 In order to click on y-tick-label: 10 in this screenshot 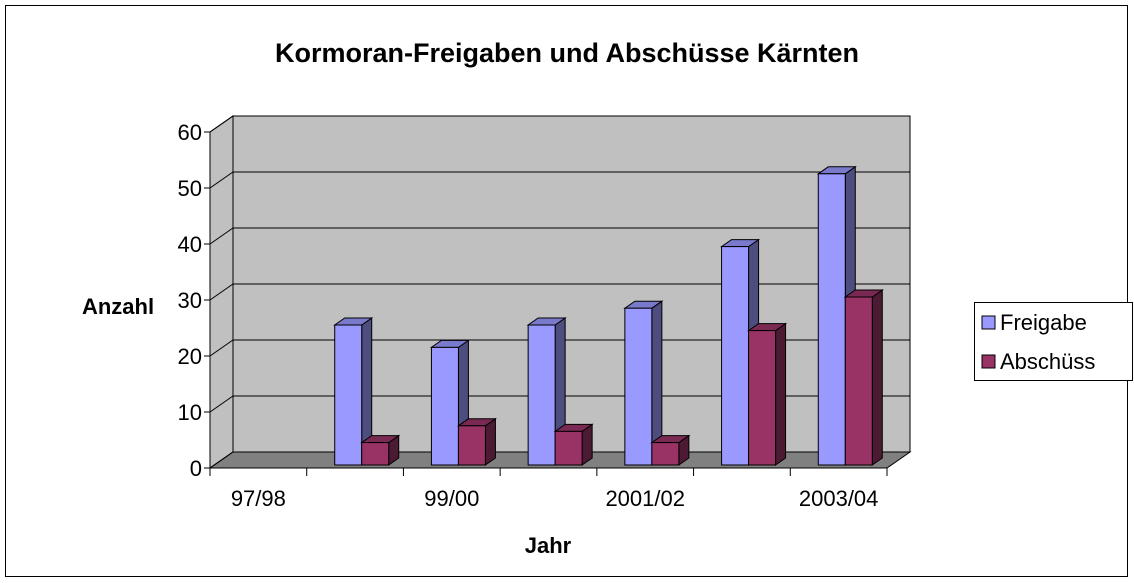, I will do `click(190, 412)`.